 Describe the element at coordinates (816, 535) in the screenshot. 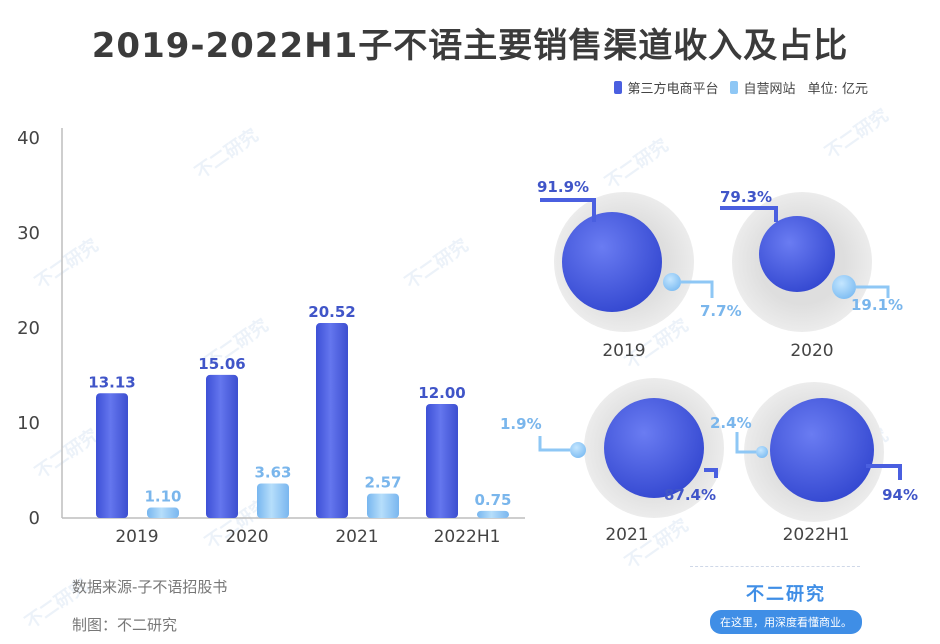

I see `share-year-label: 2022H1` at that location.